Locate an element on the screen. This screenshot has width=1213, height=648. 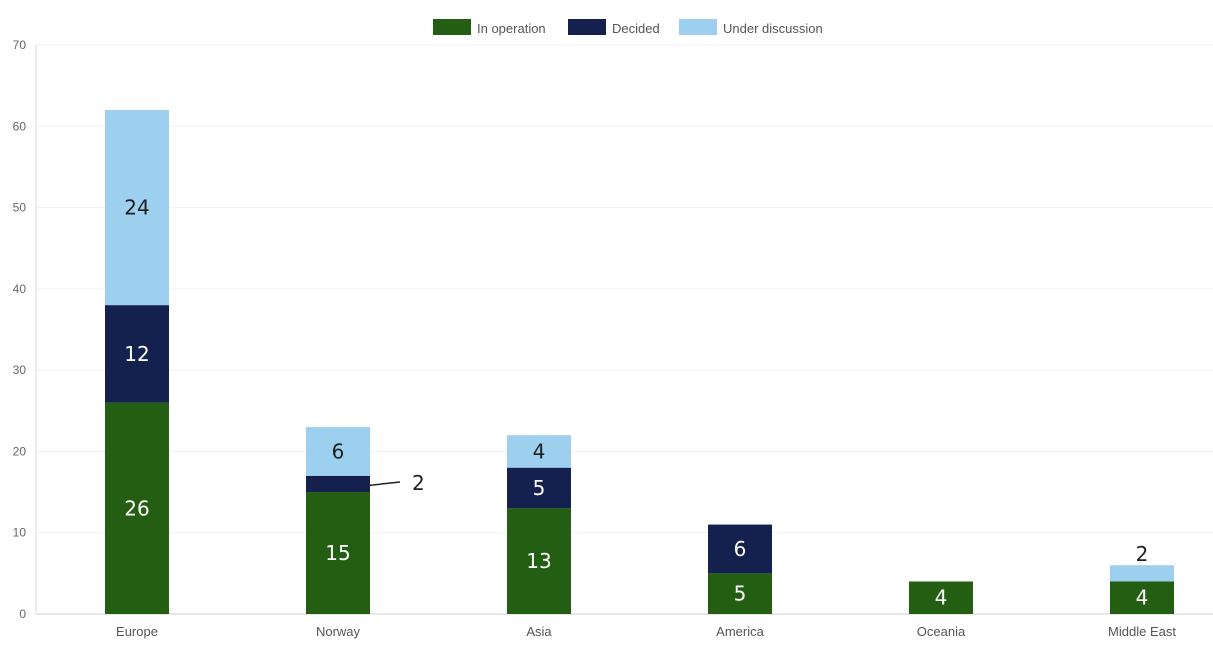
legend-label: Under discussion is located at coordinates (773, 28).